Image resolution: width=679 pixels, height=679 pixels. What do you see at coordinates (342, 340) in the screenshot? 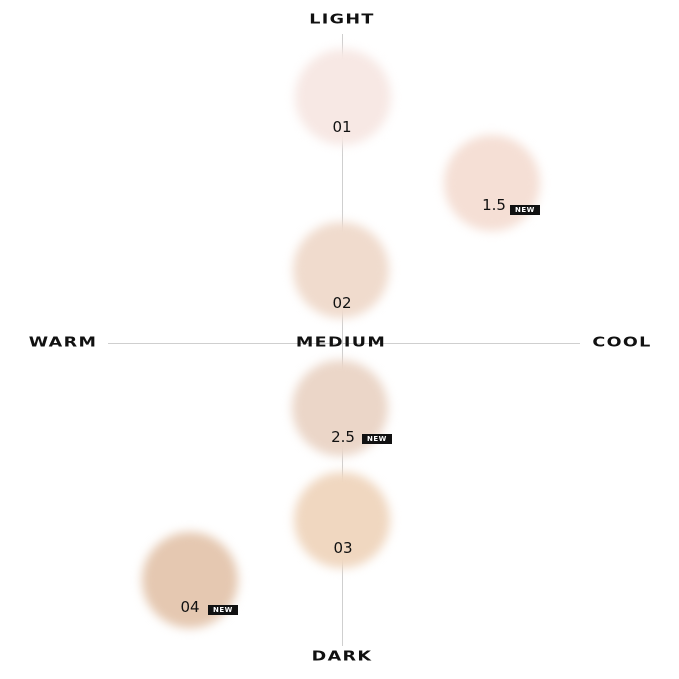
I see `light-dark-axis` at bounding box center [342, 340].